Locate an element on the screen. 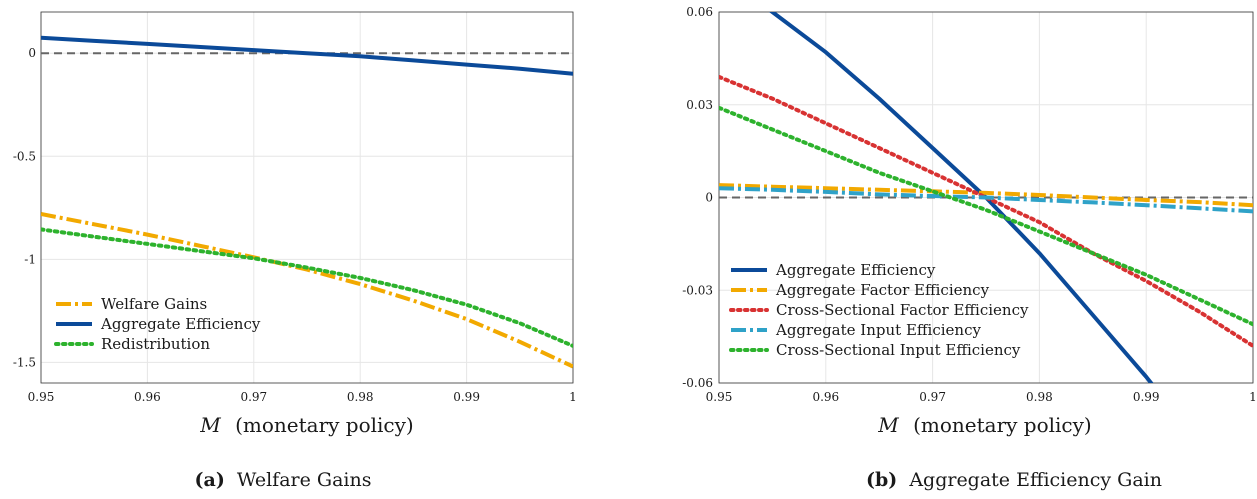 This screenshot has height=499, width=1257. legend-label: Redistribution is located at coordinates (155, 344).